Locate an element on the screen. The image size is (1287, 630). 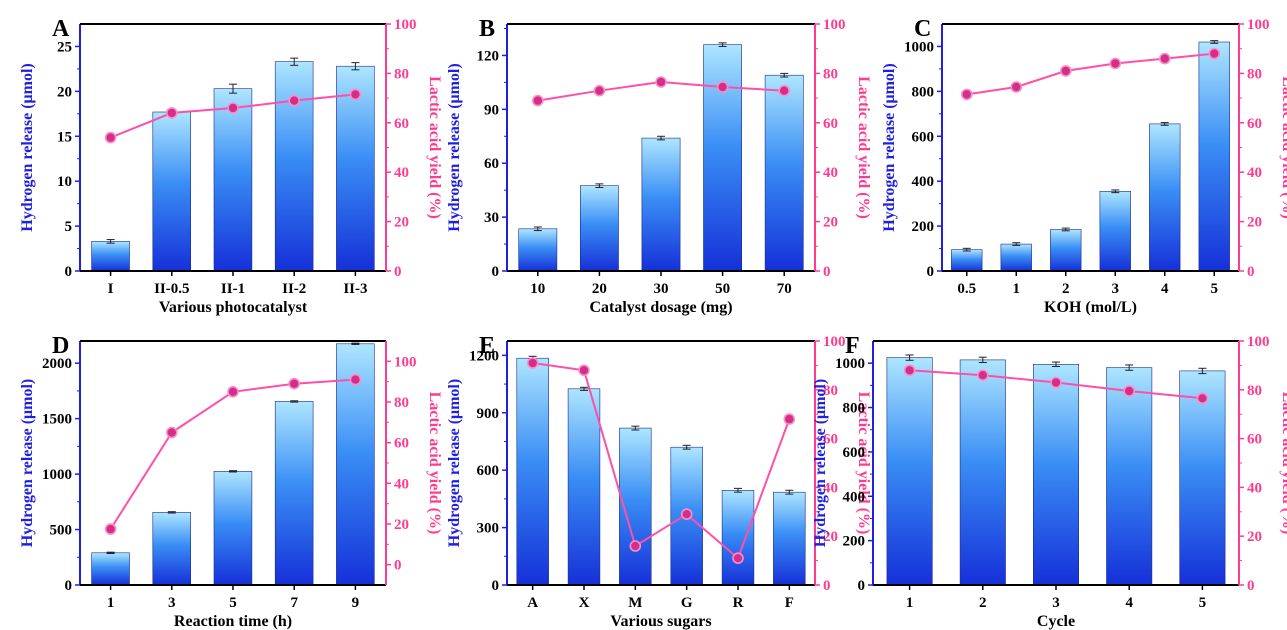
panel-letter: B is located at coordinates (487, 29).